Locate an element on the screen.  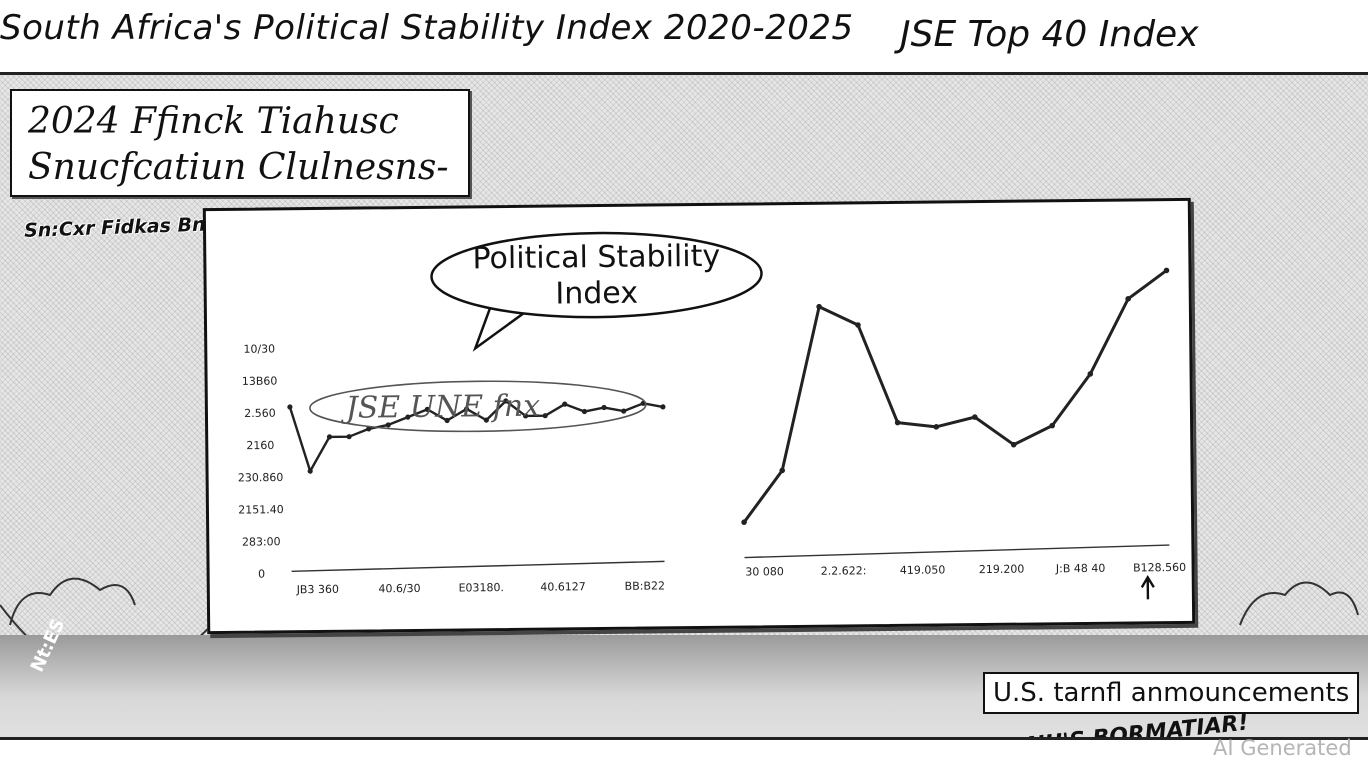
speech-bubble-line-2: Index is located at coordinates (596, 294).